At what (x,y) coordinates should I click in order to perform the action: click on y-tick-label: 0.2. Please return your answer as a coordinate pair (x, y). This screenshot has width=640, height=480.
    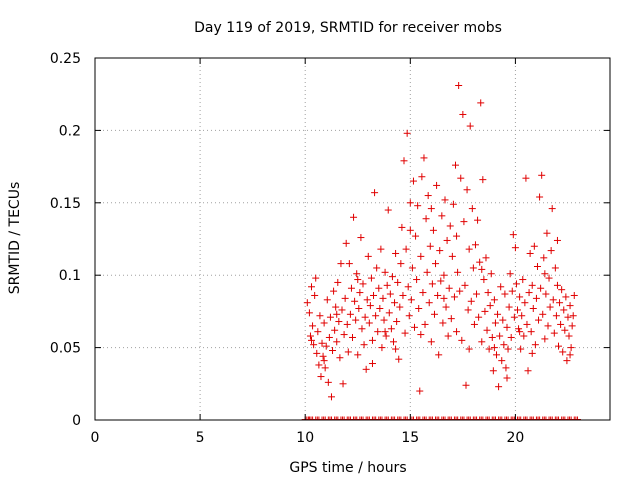
    Looking at the image, I should click on (70, 131).